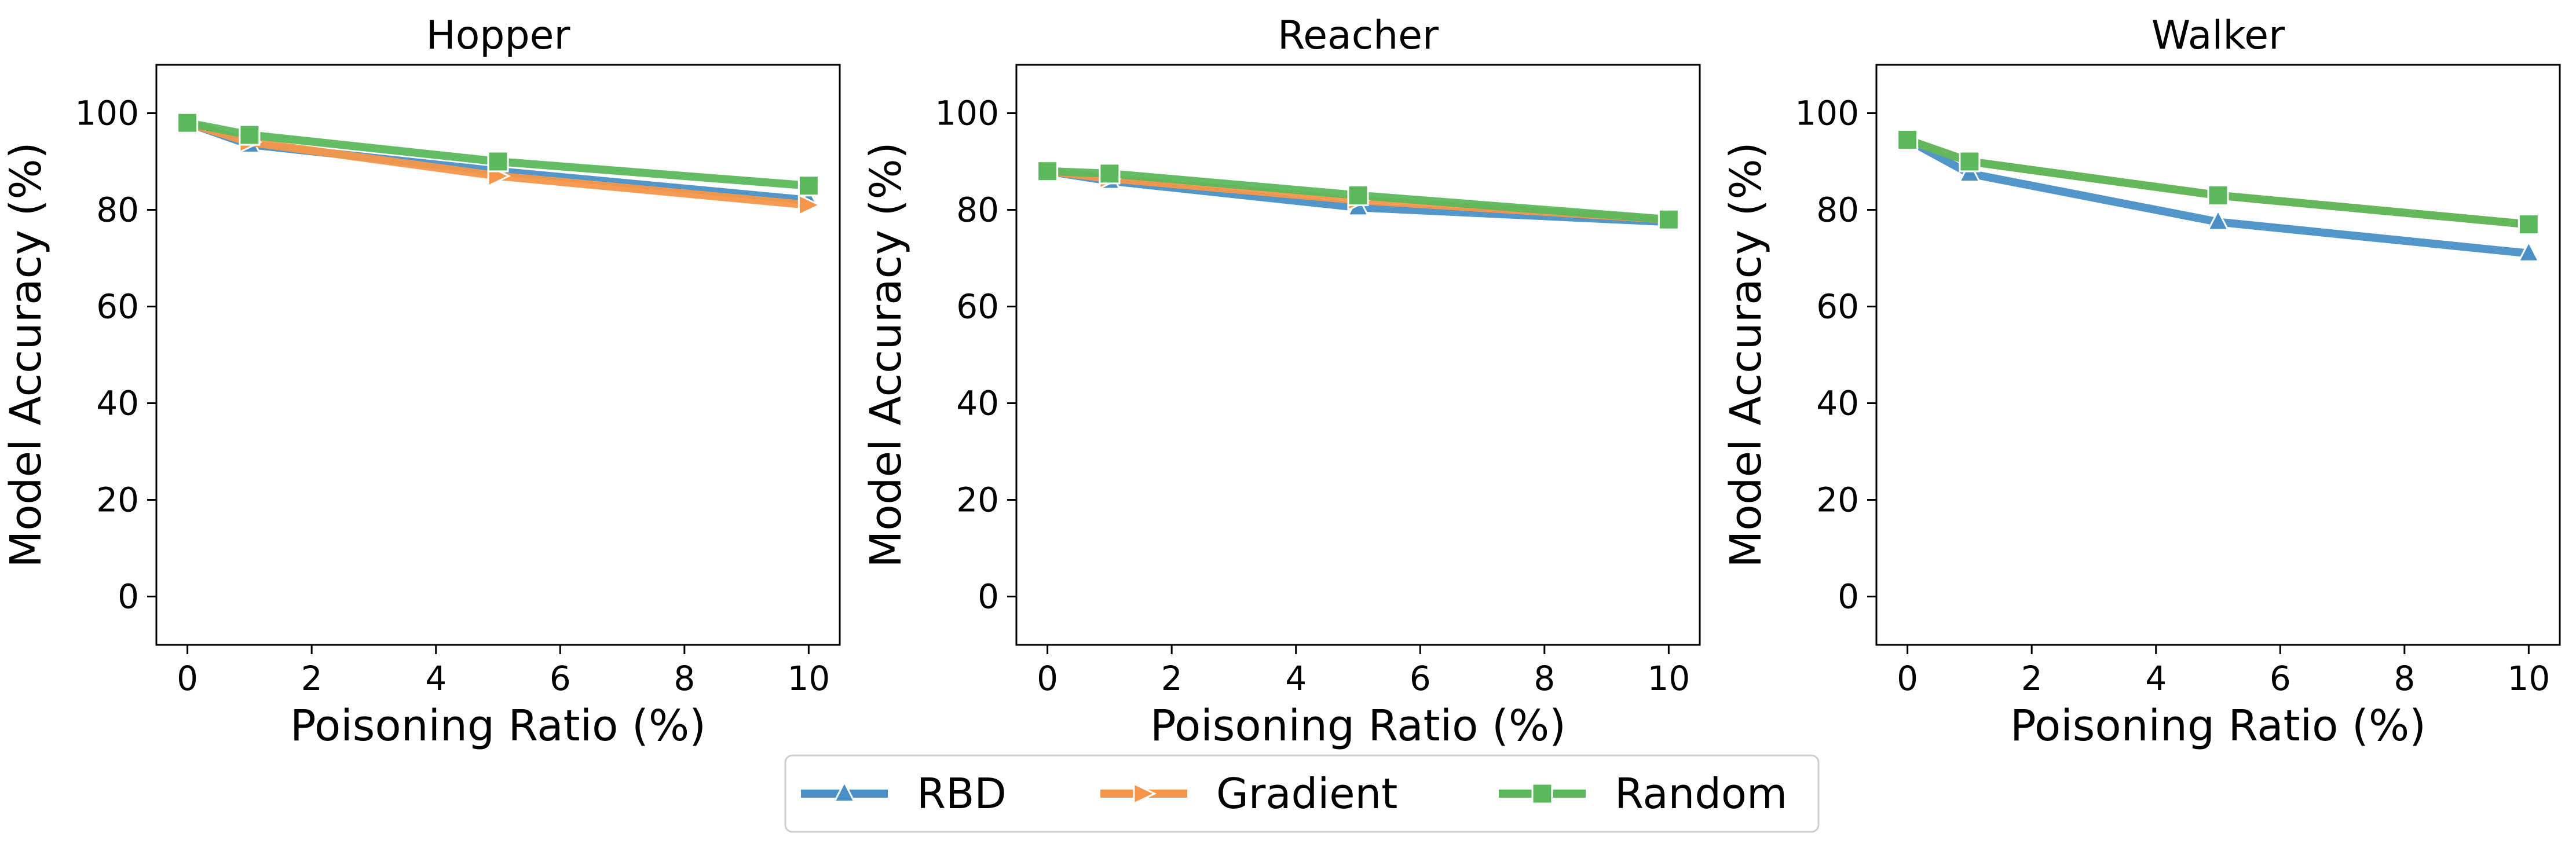 This screenshot has width=2576, height=855. I want to click on legend-entry-gradient: Gradient, so click(1248, 793).